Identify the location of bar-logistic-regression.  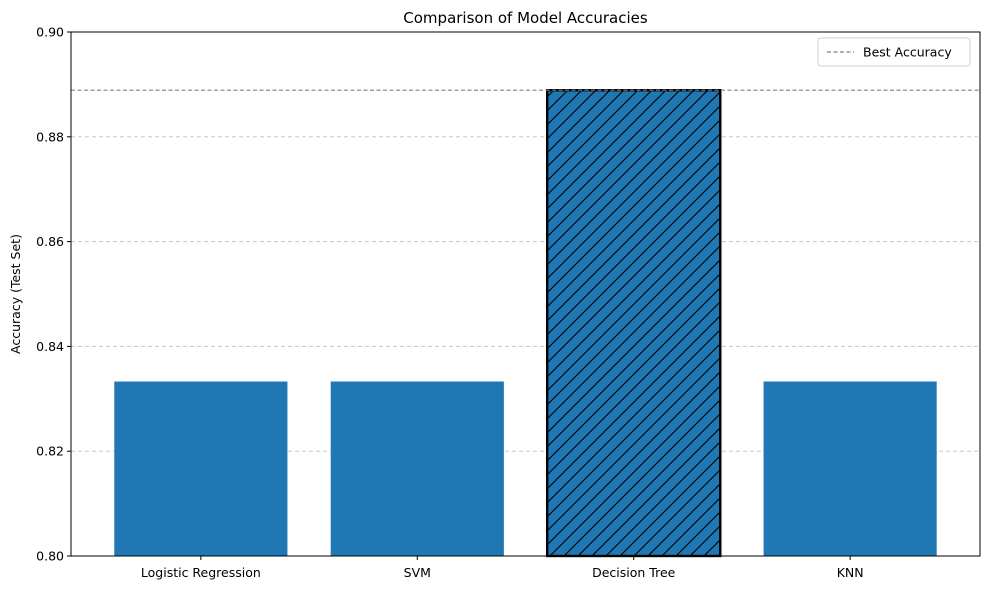
(201, 468).